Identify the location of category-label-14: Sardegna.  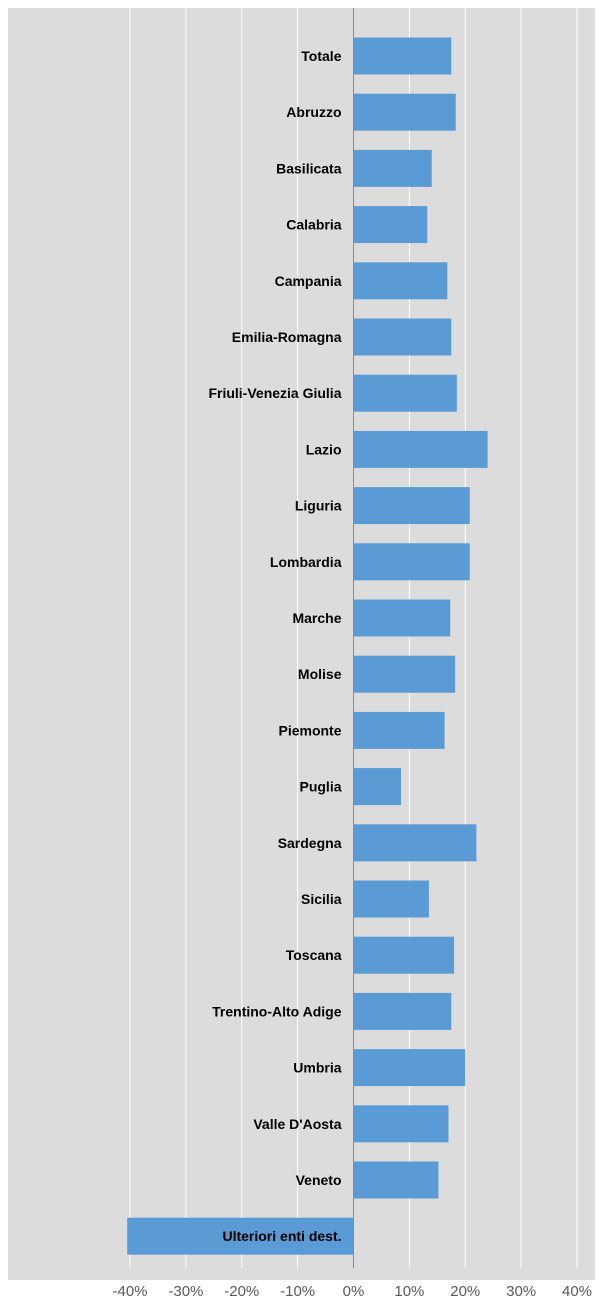
(310, 843).